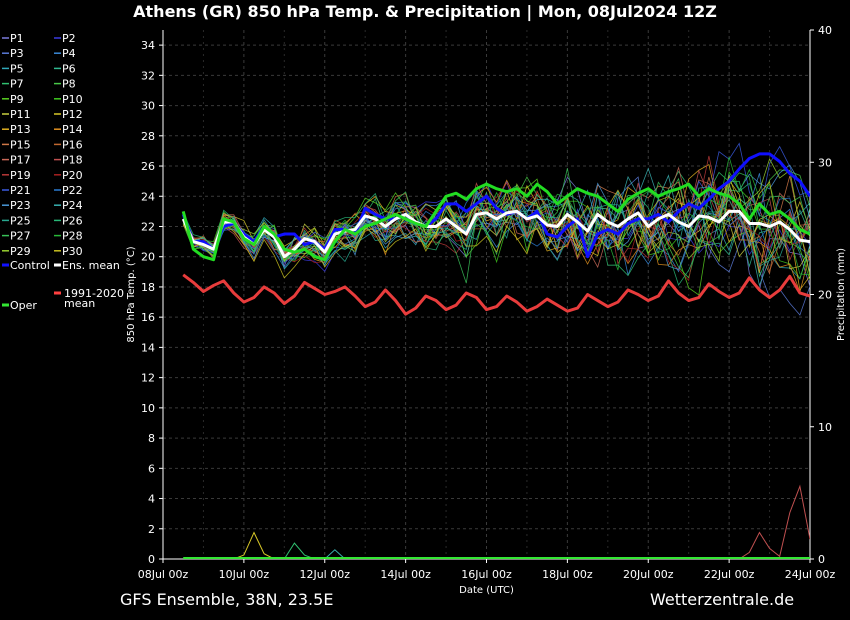  What do you see at coordinates (148, 166) in the screenshot?
I see `y-tick-label: 26` at bounding box center [148, 166].